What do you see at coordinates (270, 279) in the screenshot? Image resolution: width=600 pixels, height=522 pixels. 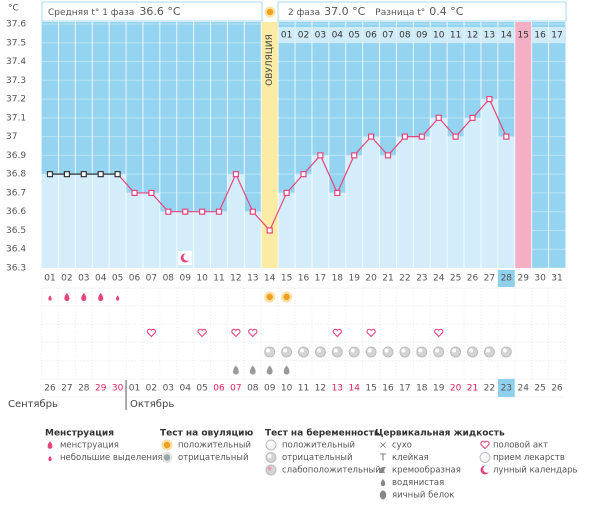 I see `x-tick-label: 14` at bounding box center [270, 279].